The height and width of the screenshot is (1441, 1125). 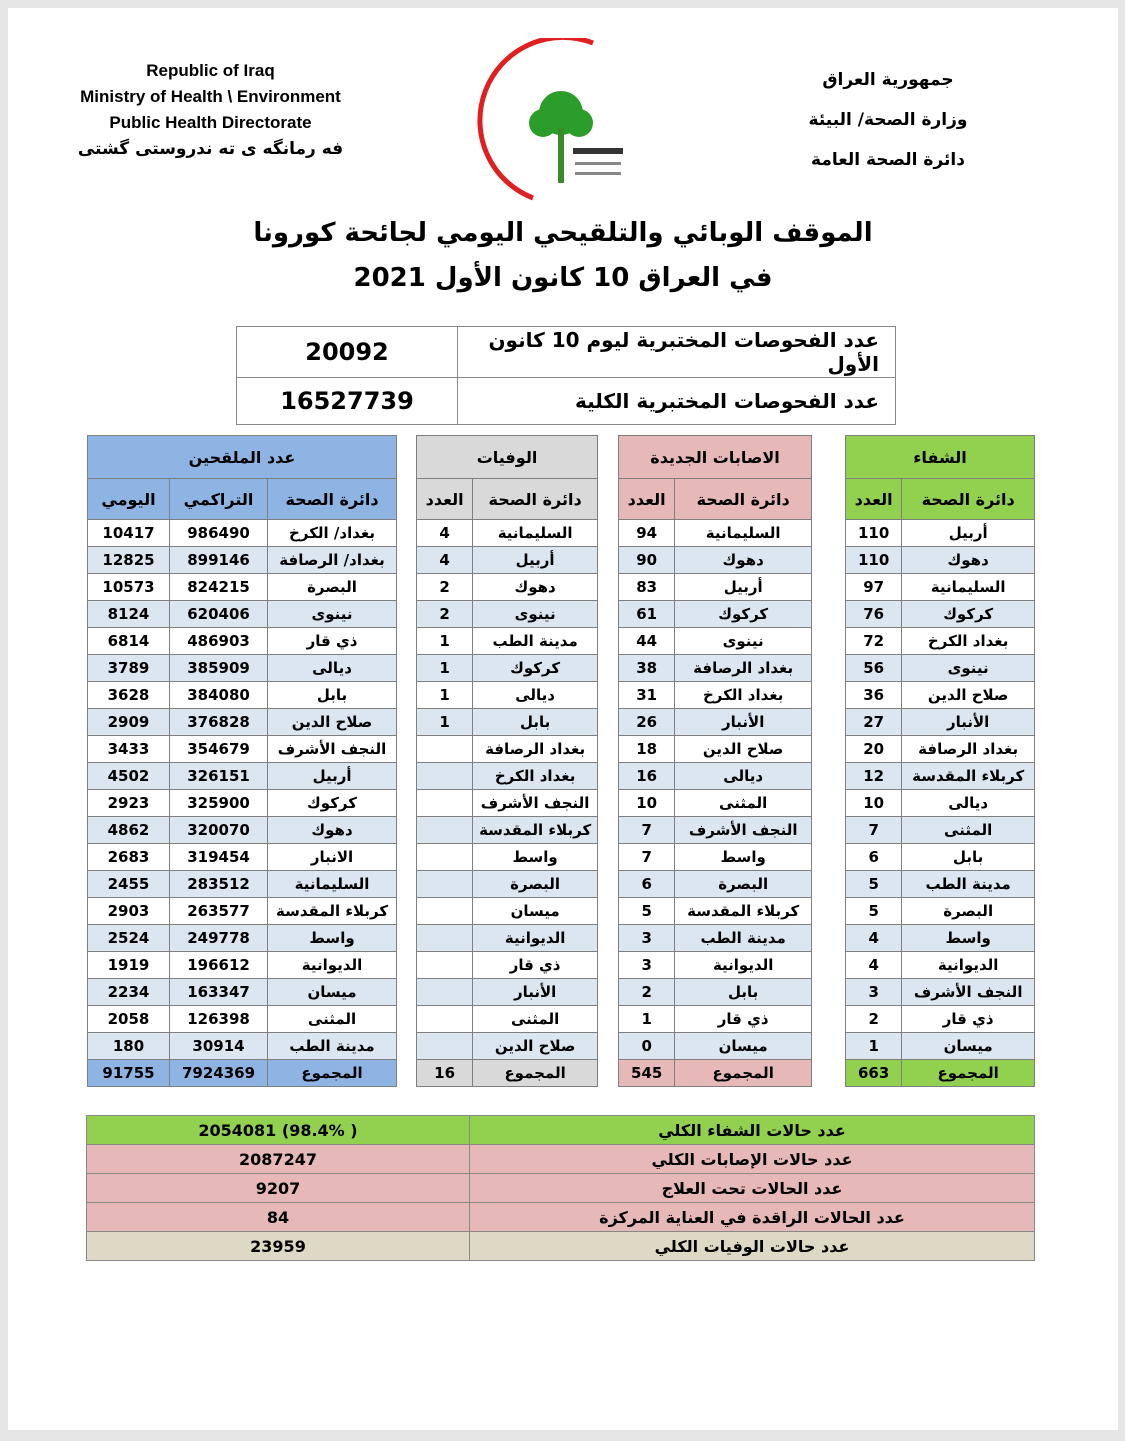 I want to click on table-title: الاصابات الجديدة, so click(x=715, y=457).